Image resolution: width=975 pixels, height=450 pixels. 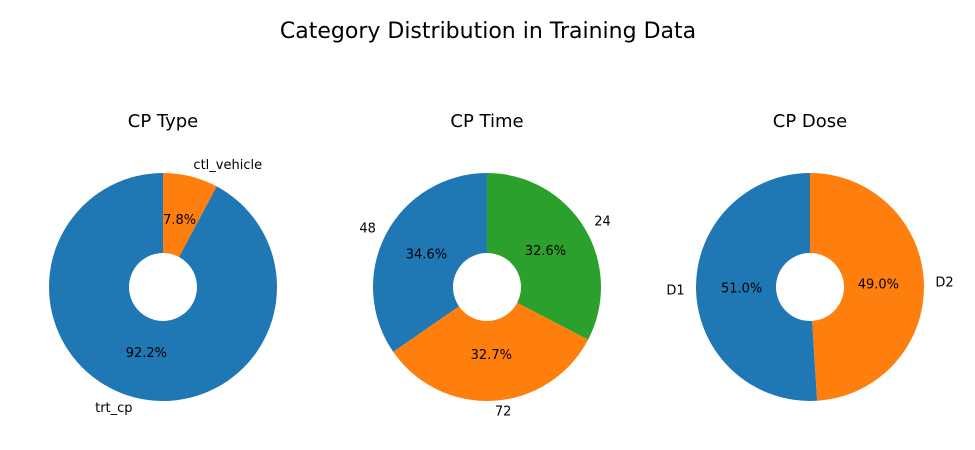 What do you see at coordinates (146, 353) in the screenshot?
I see `slice-percent-label: 92.2%` at bounding box center [146, 353].